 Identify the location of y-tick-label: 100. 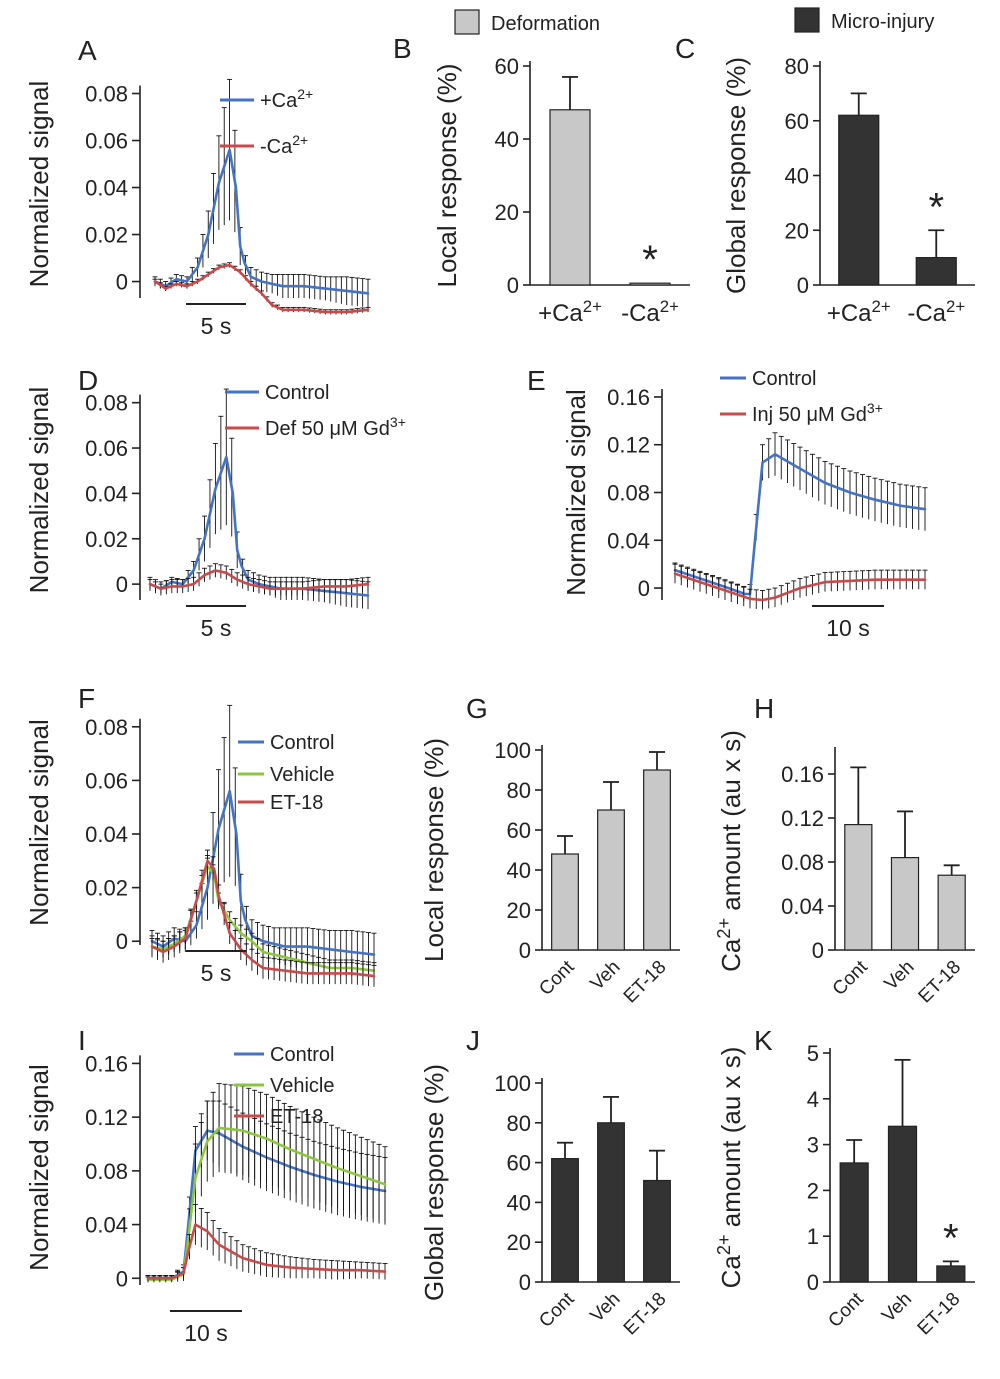
(512, 1083).